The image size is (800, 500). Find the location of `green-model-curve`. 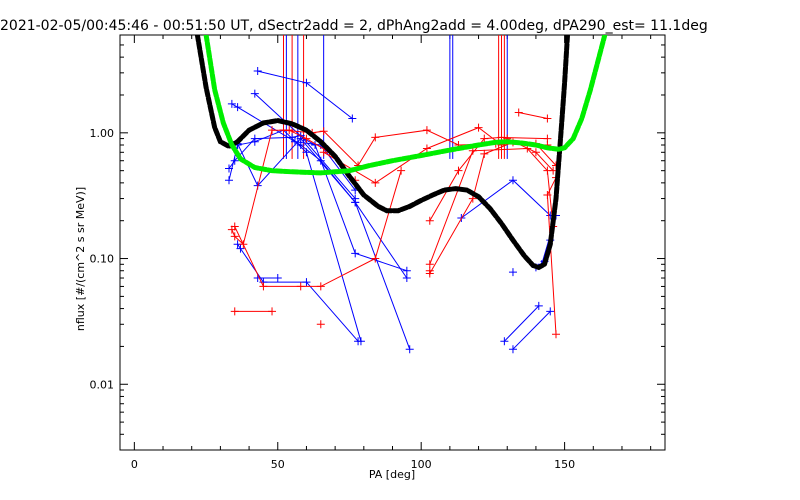

green-model-curve is located at coordinates (405, 105).